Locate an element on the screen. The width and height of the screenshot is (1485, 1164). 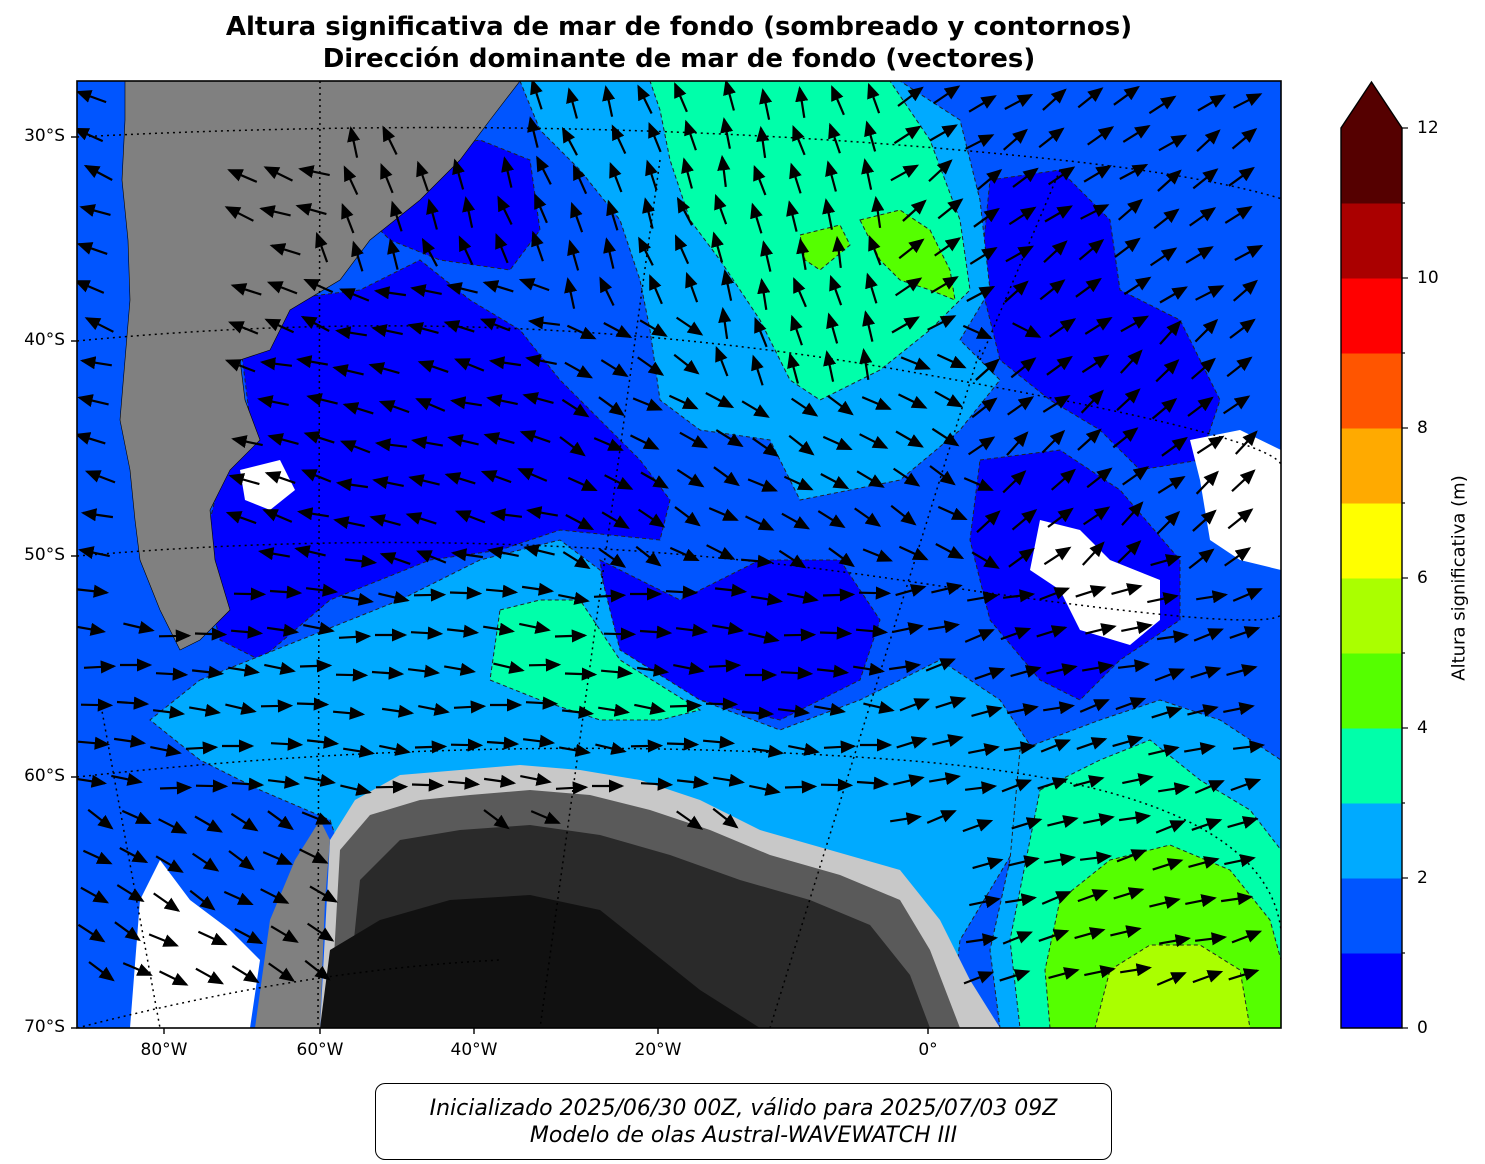
lat-label-60s: 60°S is located at coordinates (44, 776).